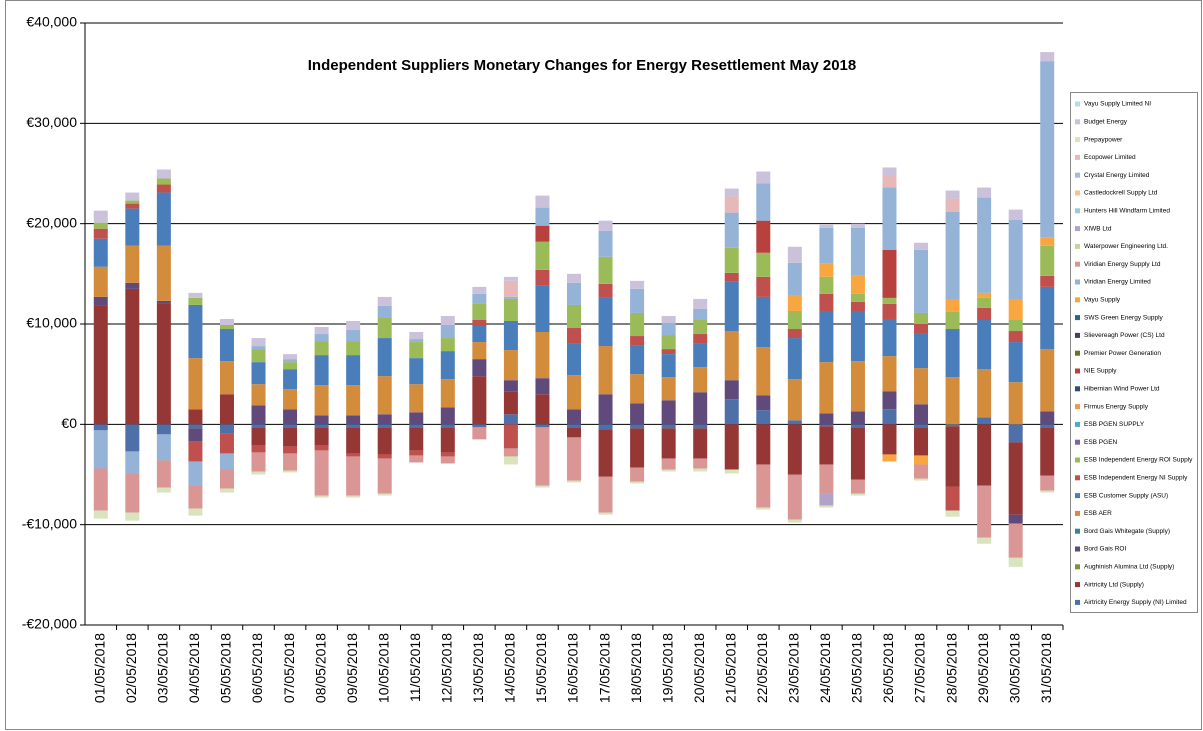  I want to click on x-tick-label: 14/05/2018, so click(510, 668).